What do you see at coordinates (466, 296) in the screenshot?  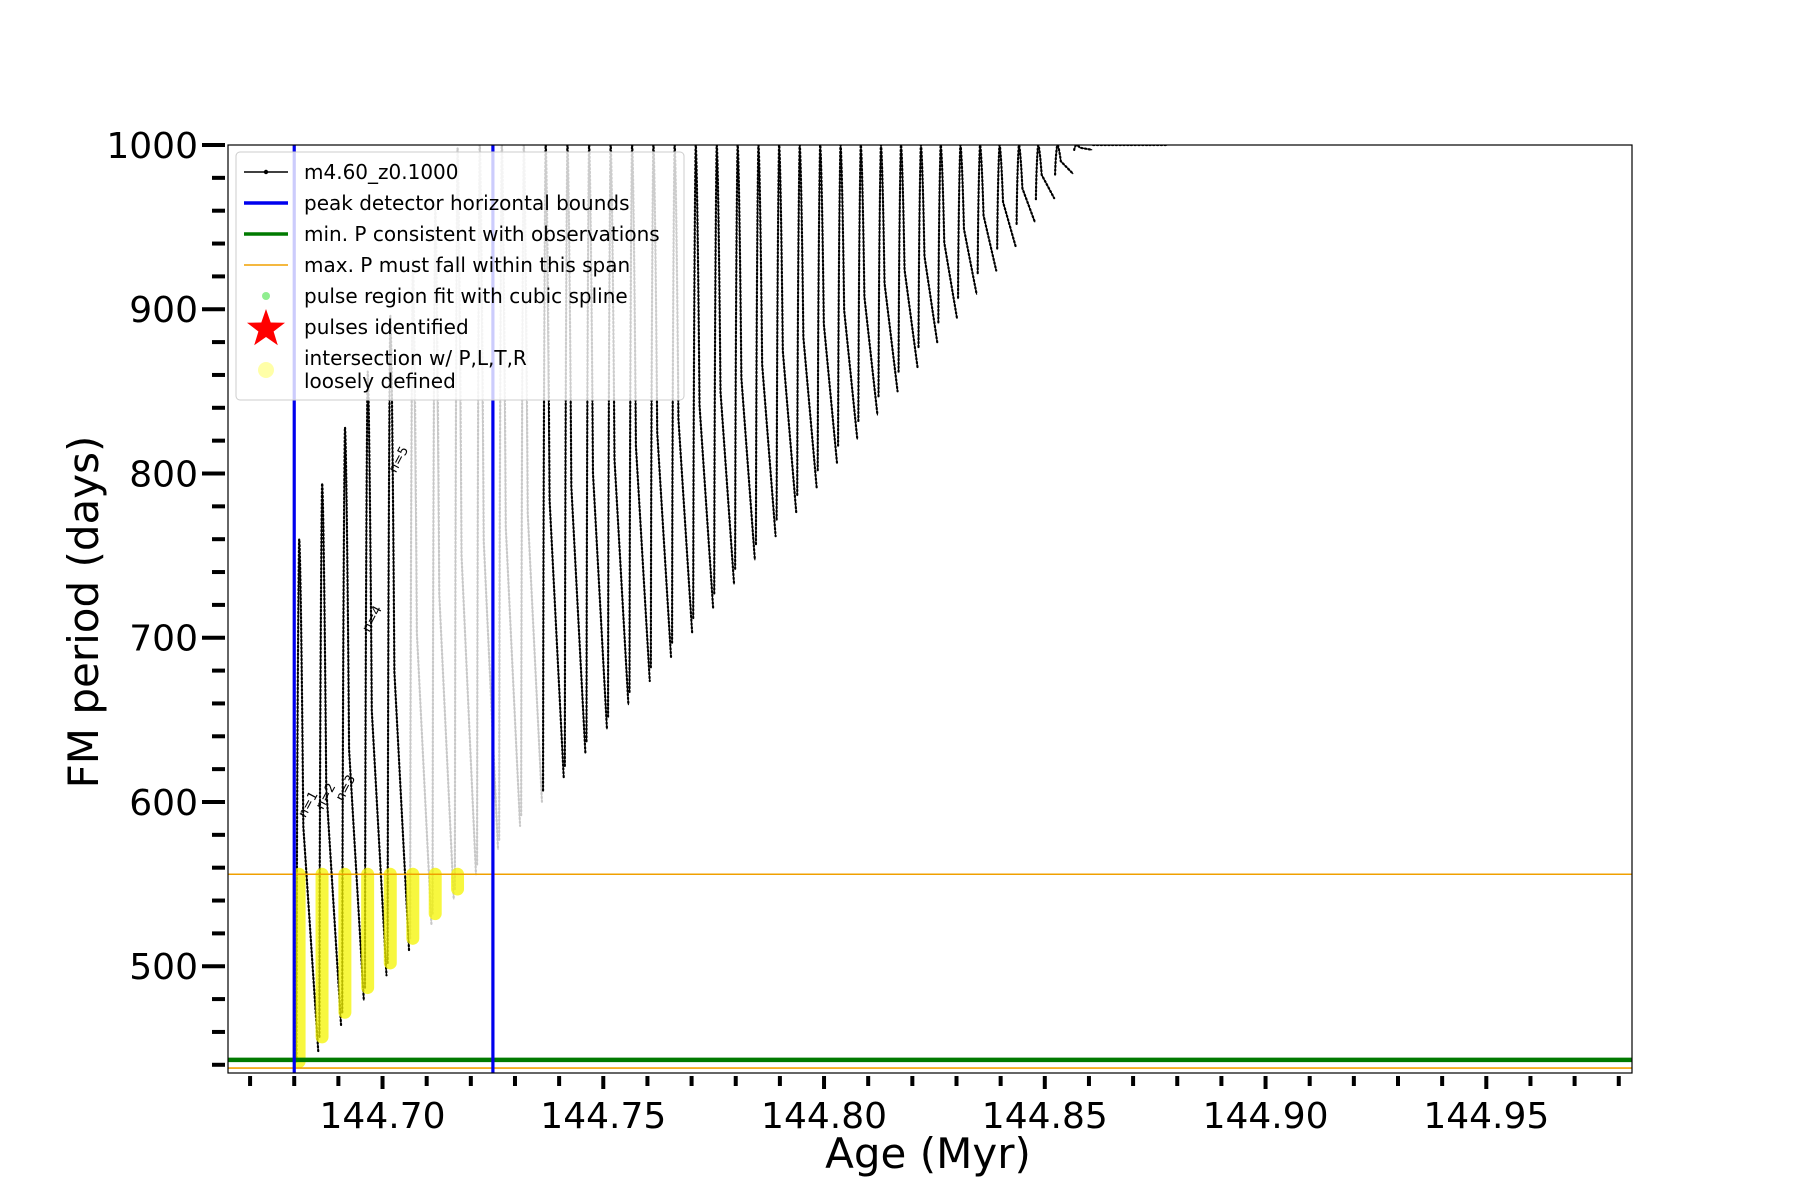 I see `legend-label: pulse region fit with cubic spline` at bounding box center [466, 296].